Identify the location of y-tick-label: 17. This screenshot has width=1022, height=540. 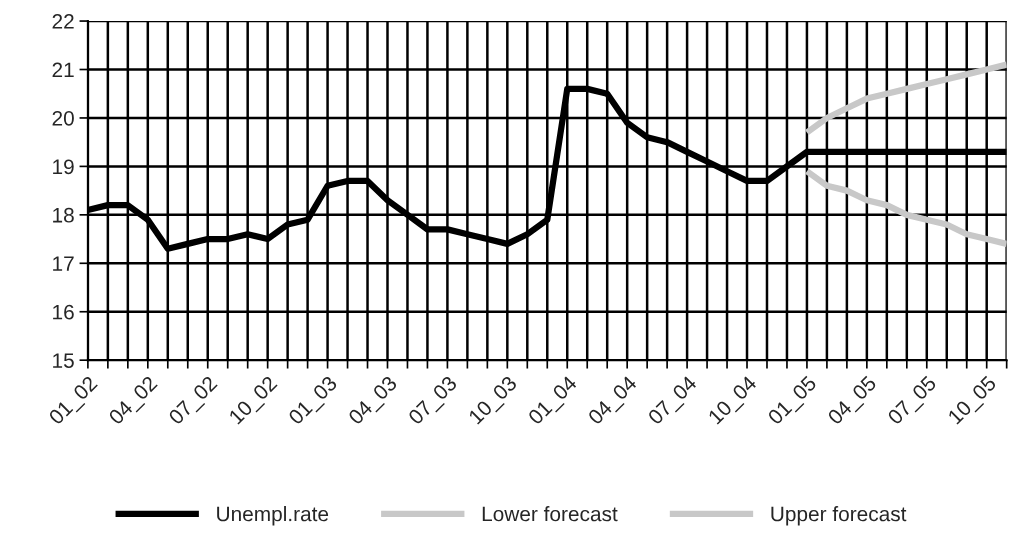
(63, 263).